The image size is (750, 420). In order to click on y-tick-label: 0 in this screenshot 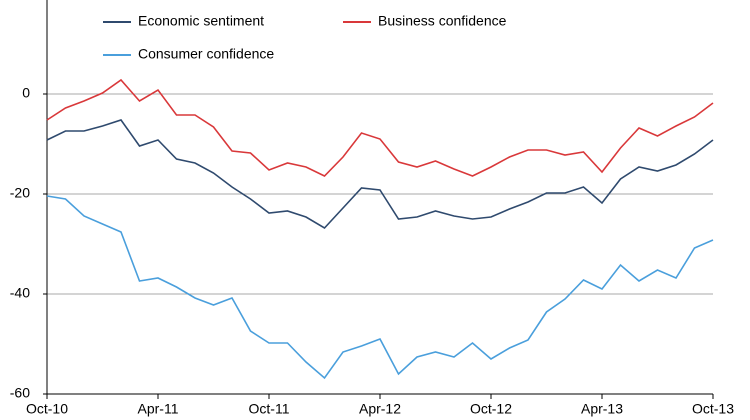, I will do `click(26, 93)`.